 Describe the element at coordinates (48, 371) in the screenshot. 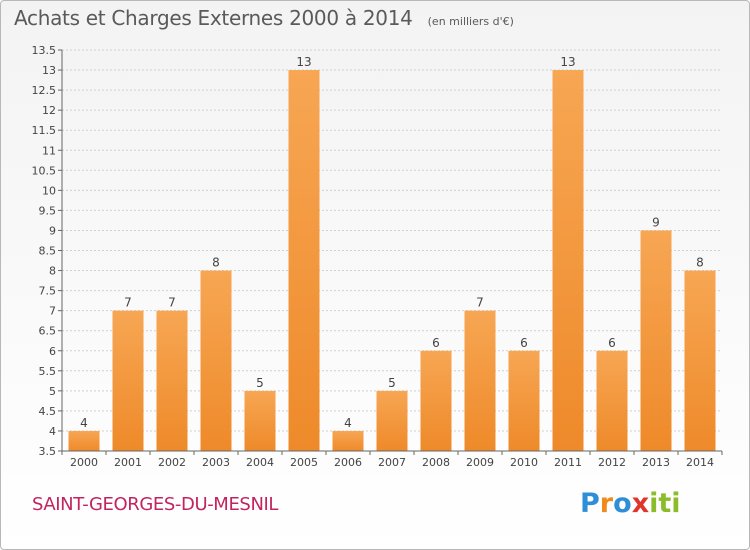

I see `y-tick-label: 5.5` at that location.